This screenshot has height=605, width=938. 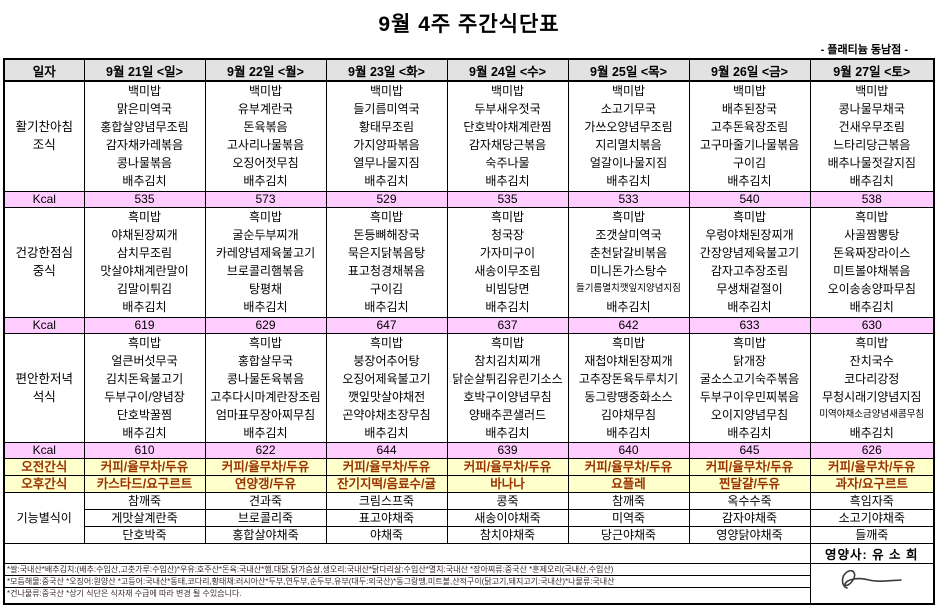 I want to click on porridge-1-thu: 참깨죽, so click(x=628, y=500).